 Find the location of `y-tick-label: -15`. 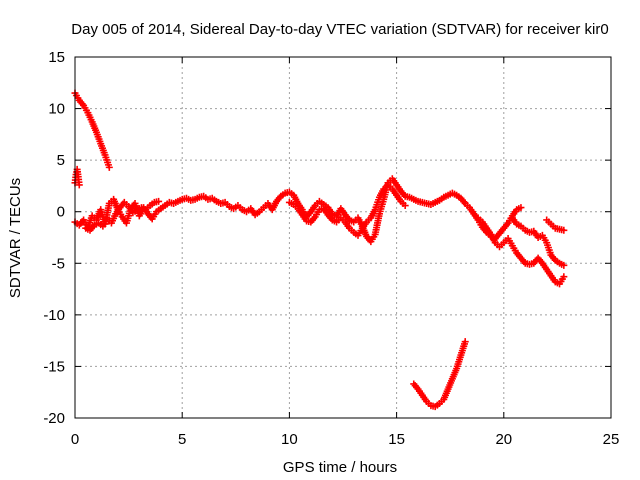

y-tick-label: -15 is located at coordinates (54, 366).